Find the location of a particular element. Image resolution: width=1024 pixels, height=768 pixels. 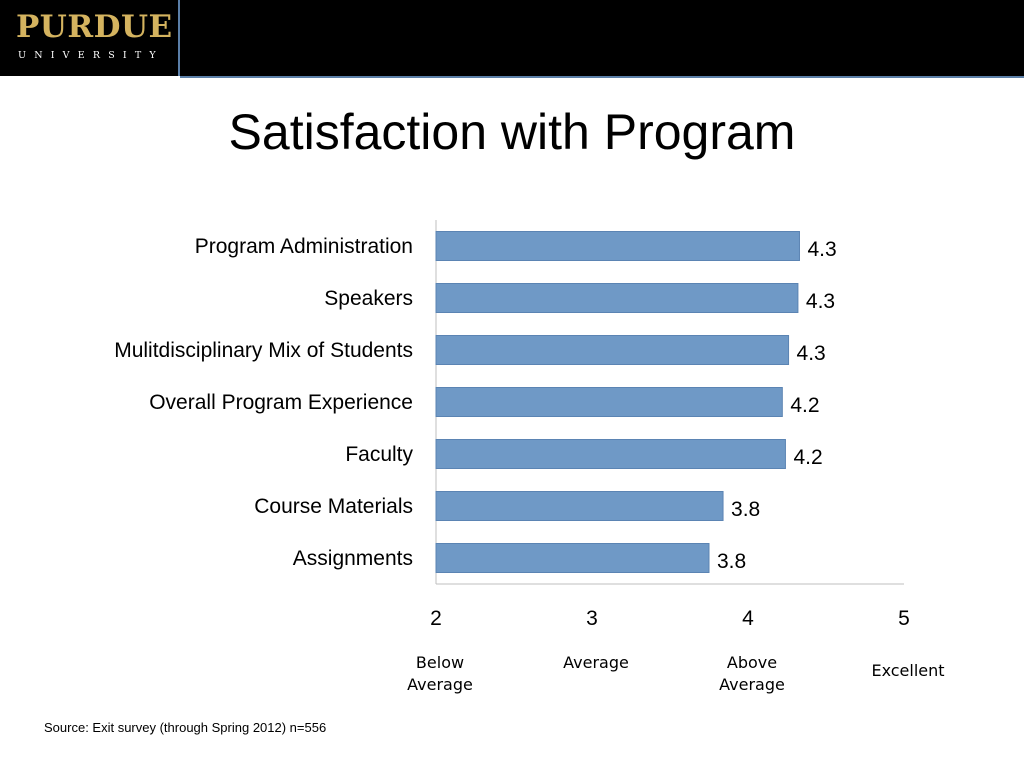

scale-description: Excellent is located at coordinates (908, 670).